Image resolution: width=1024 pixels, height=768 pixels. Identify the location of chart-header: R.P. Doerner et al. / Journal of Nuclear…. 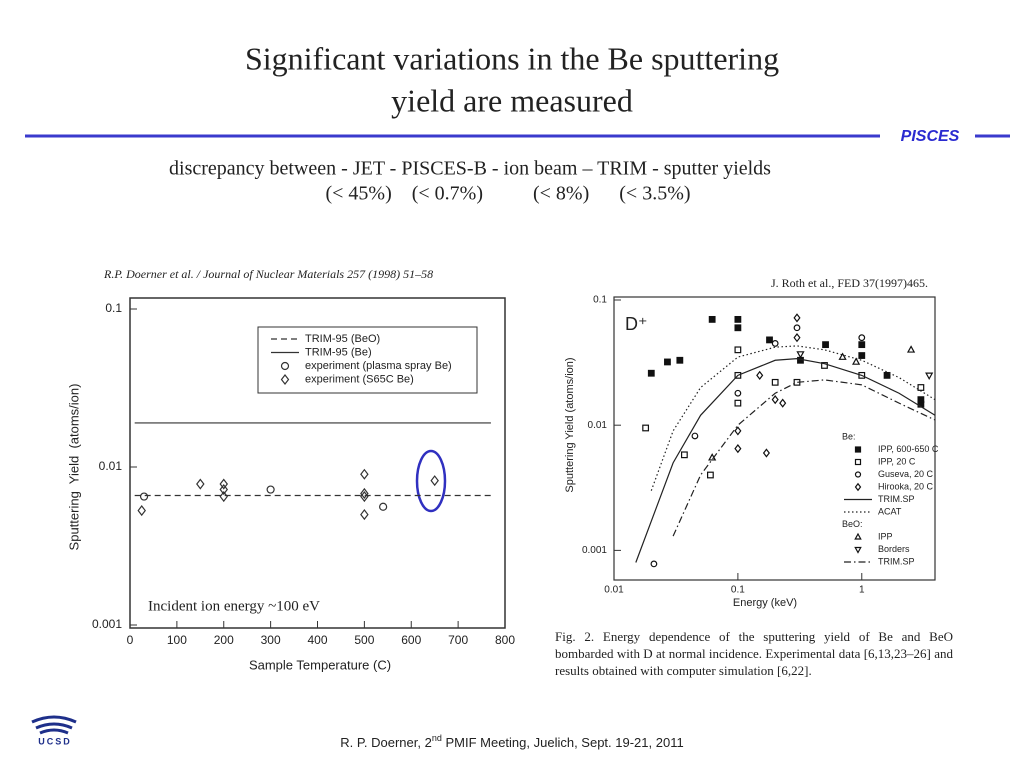
(268, 274).